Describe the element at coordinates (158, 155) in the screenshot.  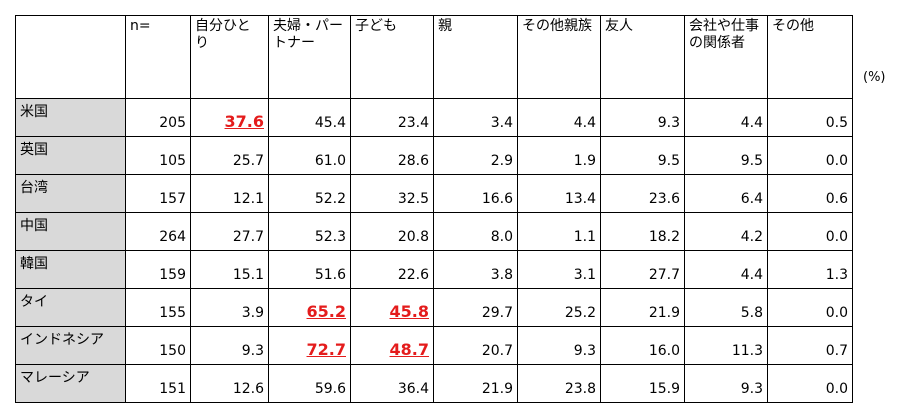
I see `value-cell: 105` at that location.